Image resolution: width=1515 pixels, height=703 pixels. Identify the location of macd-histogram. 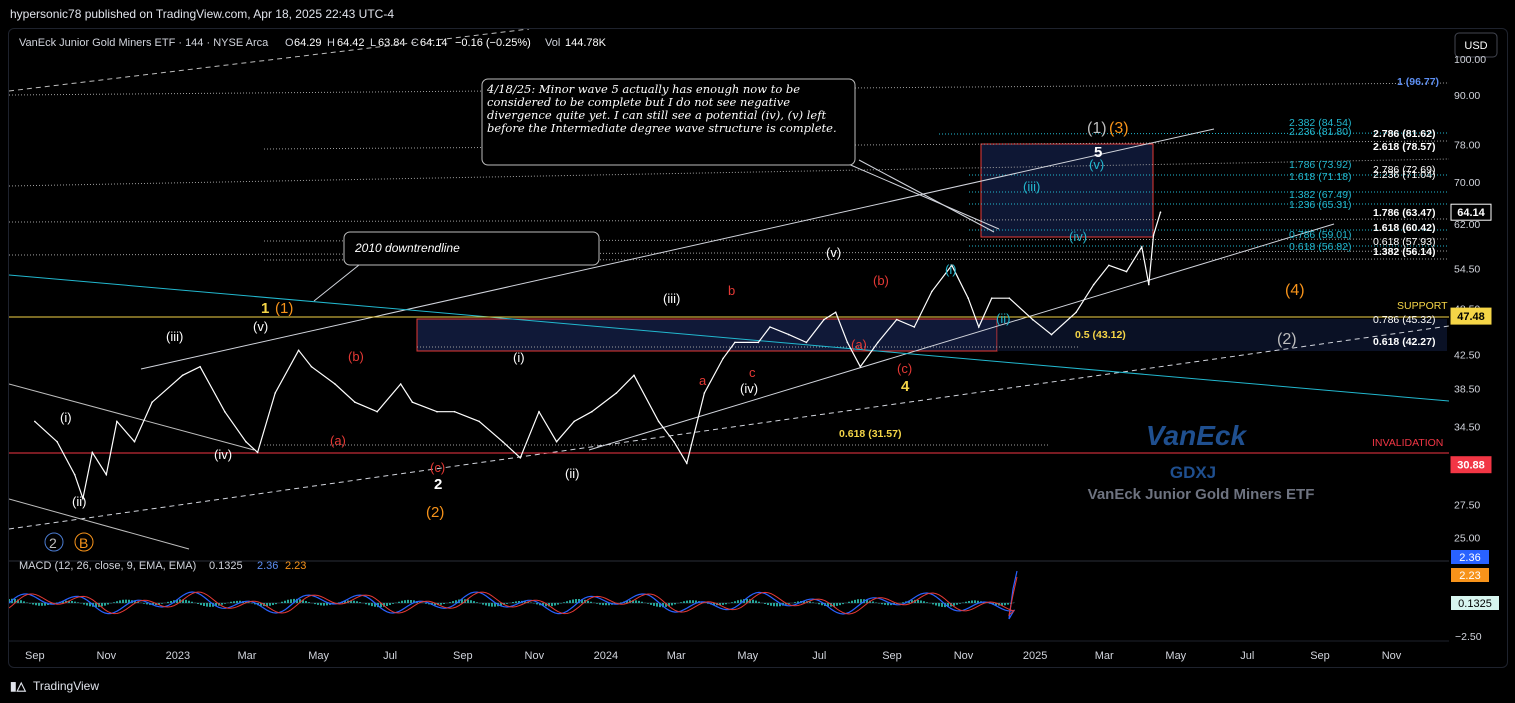
(513, 595).